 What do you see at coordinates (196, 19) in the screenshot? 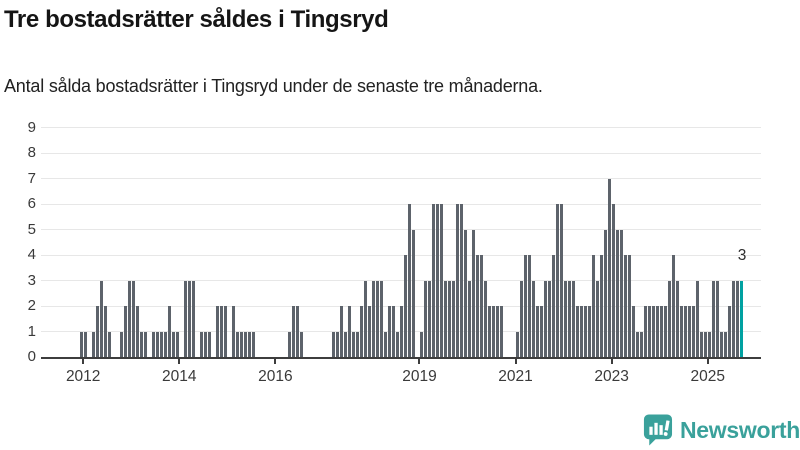
I see `chart-title: Tre bostadsrätter såldes i Tingsryd` at bounding box center [196, 19].